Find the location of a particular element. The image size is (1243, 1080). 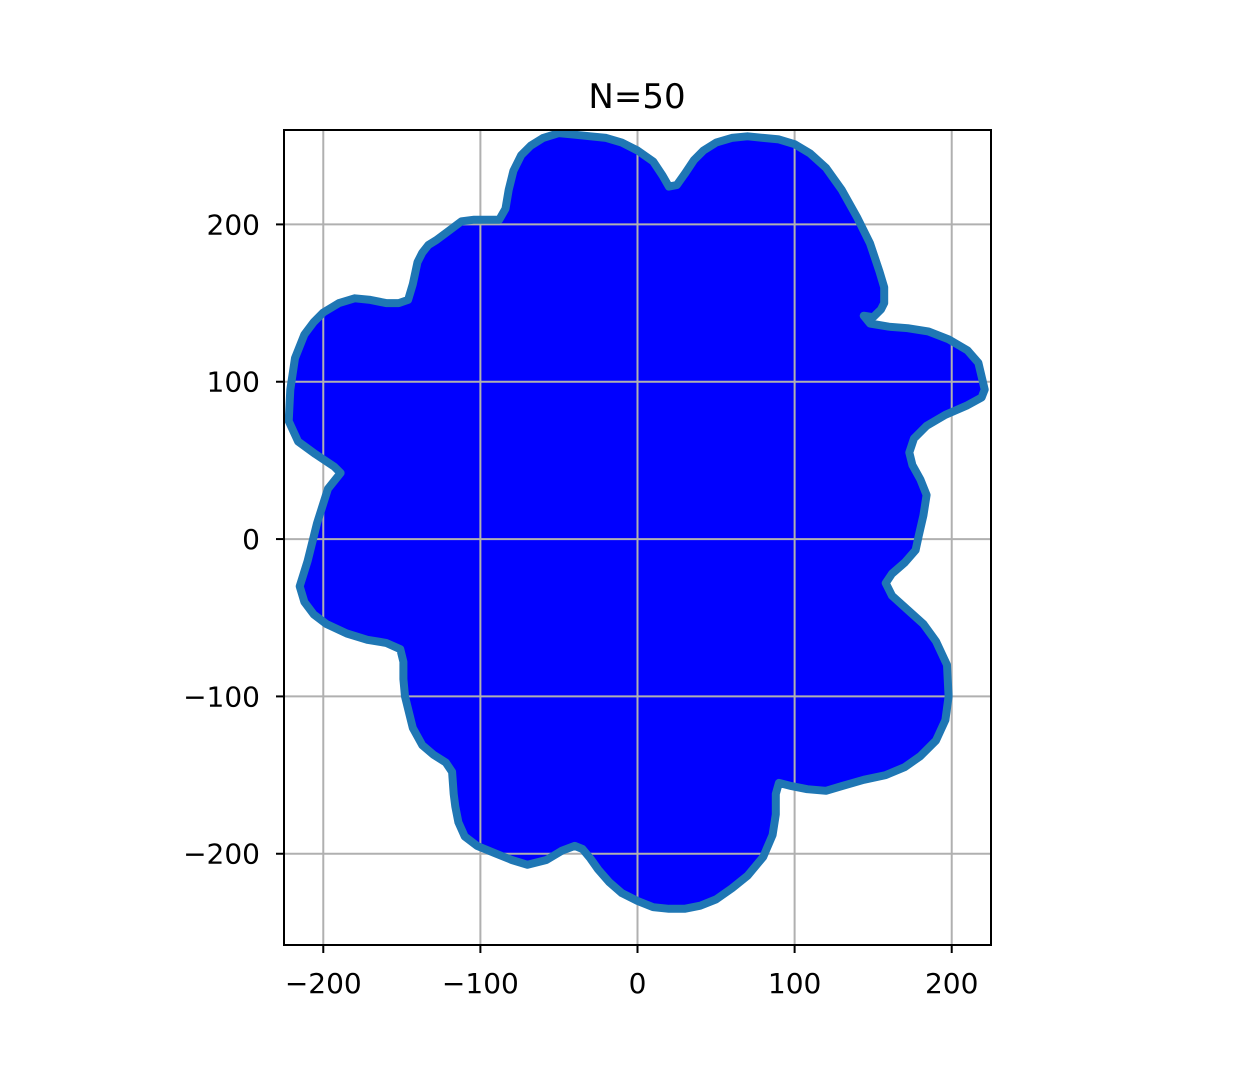

y-tick-label: 200 is located at coordinates (233, 224).